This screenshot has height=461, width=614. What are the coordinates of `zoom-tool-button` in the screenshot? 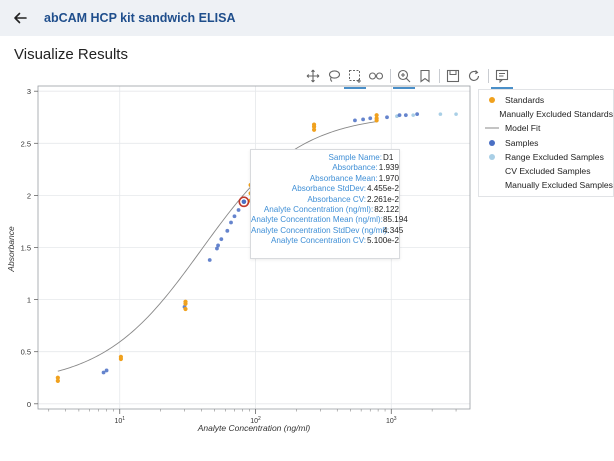 It's located at (404, 78).